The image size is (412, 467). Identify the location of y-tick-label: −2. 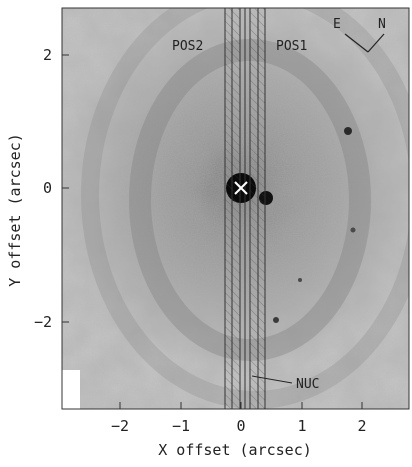
(43, 322).